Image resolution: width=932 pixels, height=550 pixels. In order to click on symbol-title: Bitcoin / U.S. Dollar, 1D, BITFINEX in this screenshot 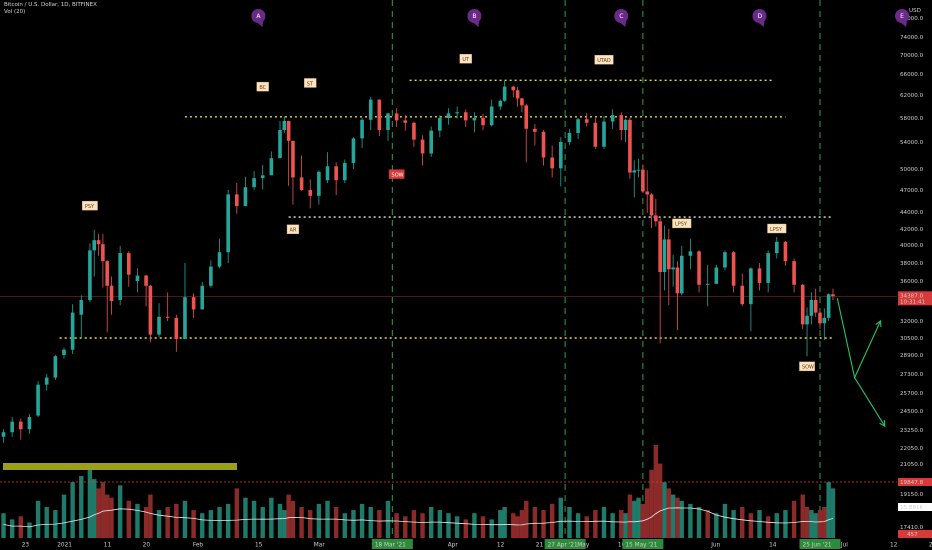, I will do `click(50, 5)`.